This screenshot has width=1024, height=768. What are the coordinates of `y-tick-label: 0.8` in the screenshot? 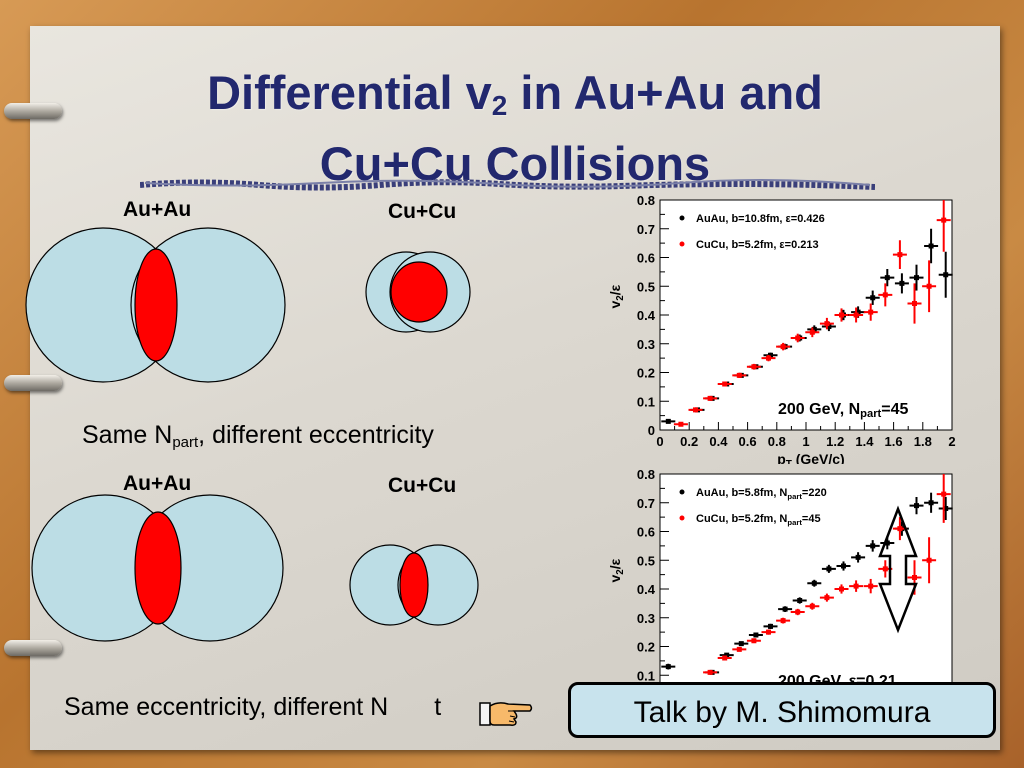 It's located at (646, 474).